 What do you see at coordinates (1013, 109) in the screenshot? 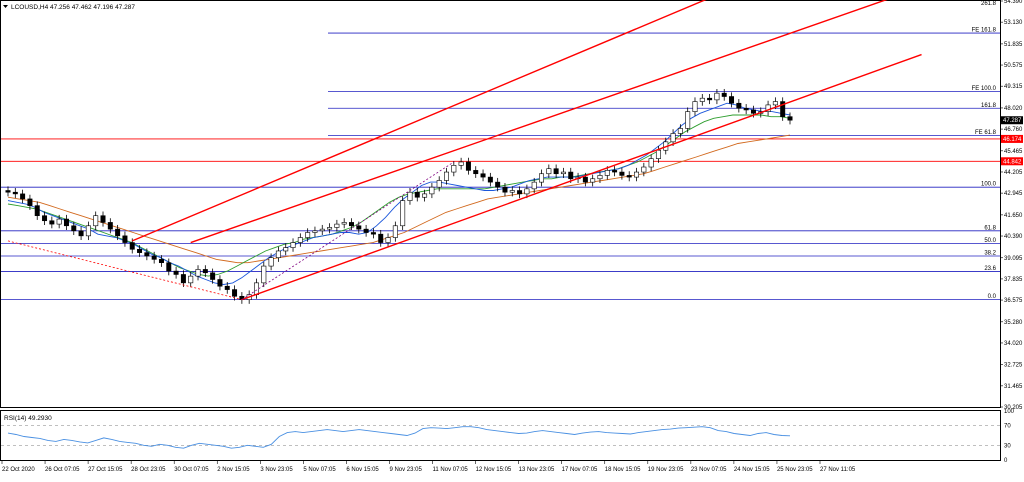
I see `price-tick-label: 48.020` at bounding box center [1013, 109].